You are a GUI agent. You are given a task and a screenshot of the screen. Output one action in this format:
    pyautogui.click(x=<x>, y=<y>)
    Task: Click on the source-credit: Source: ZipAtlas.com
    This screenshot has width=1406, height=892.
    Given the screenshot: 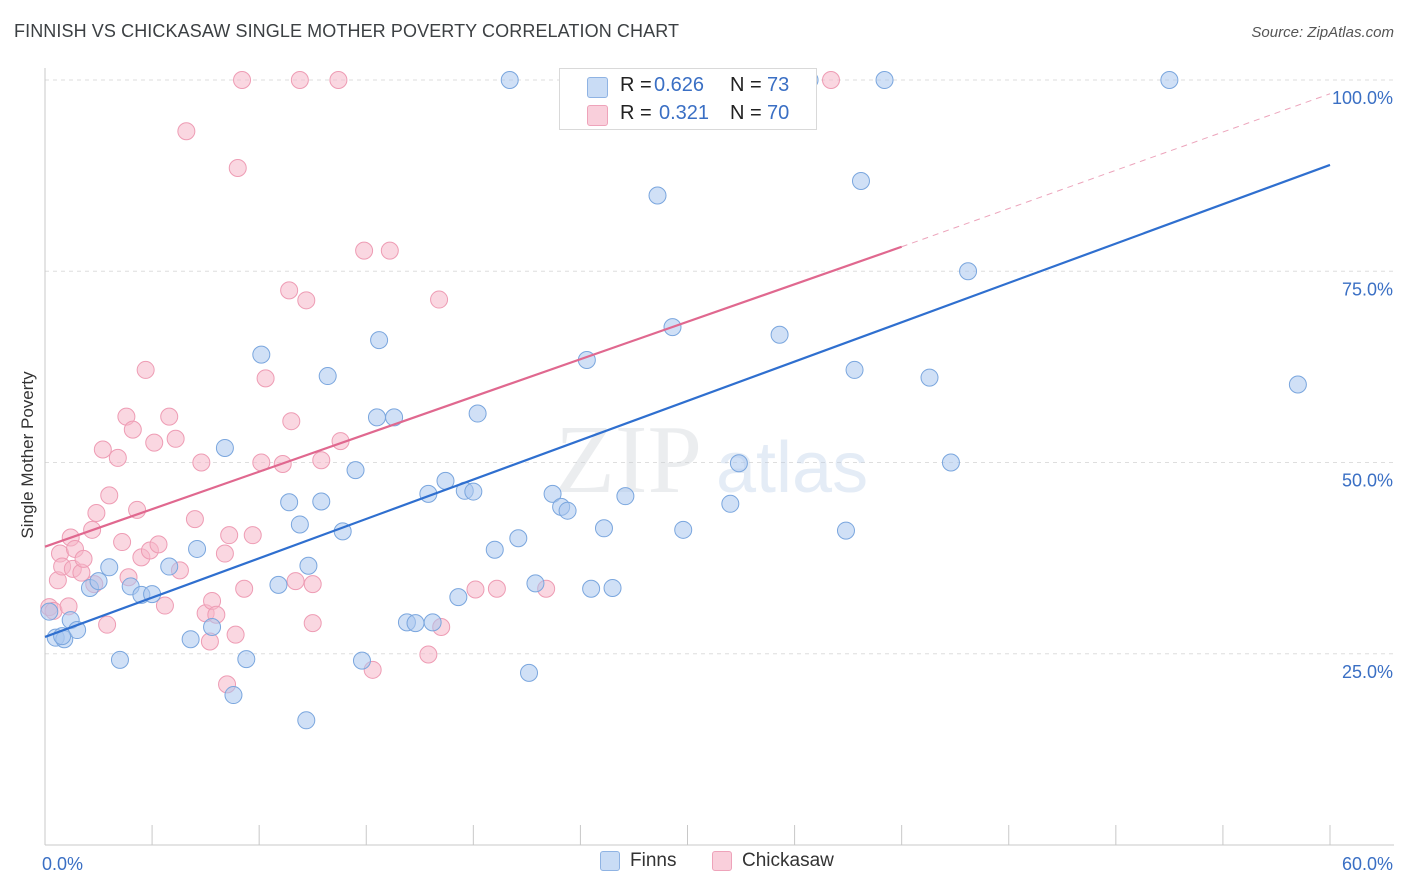 What is the action you would take?
    pyautogui.click(x=1322, y=32)
    